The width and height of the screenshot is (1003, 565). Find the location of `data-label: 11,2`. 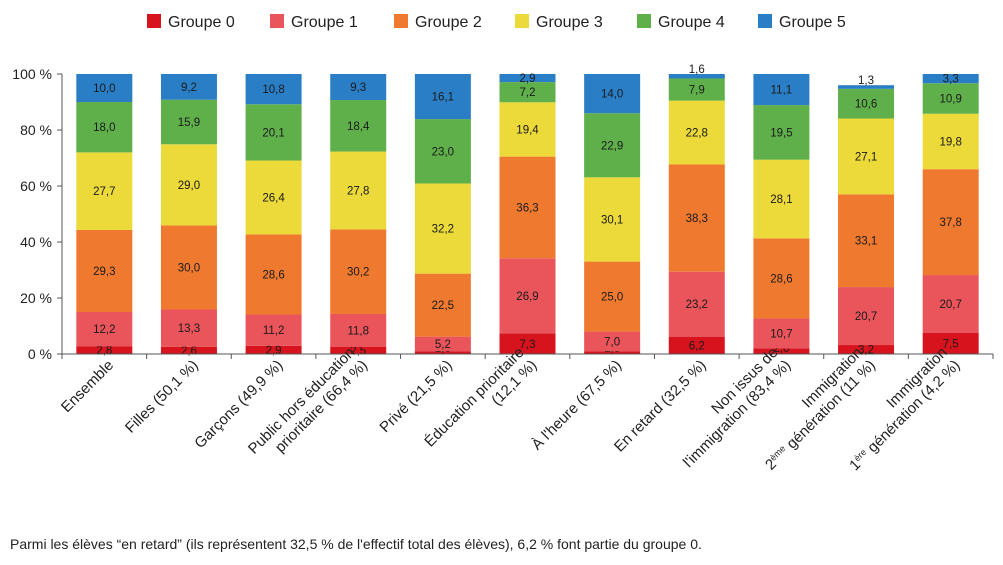

data-label: 11,2 is located at coordinates (274, 331).